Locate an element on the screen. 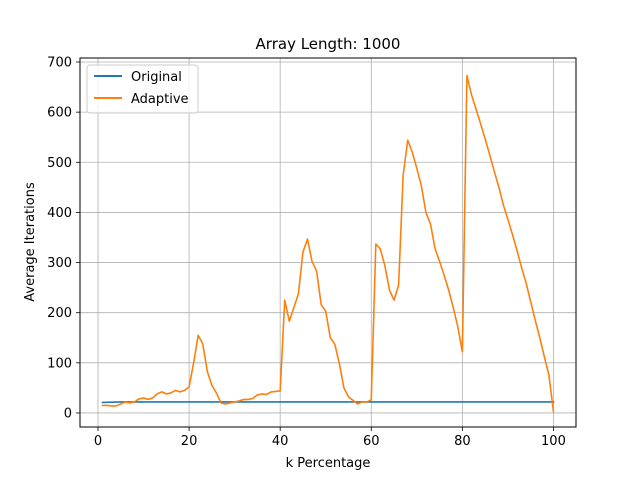 Image resolution: width=640 pixels, height=480 pixels. y-axis-label: Average Iterations is located at coordinates (30, 242).